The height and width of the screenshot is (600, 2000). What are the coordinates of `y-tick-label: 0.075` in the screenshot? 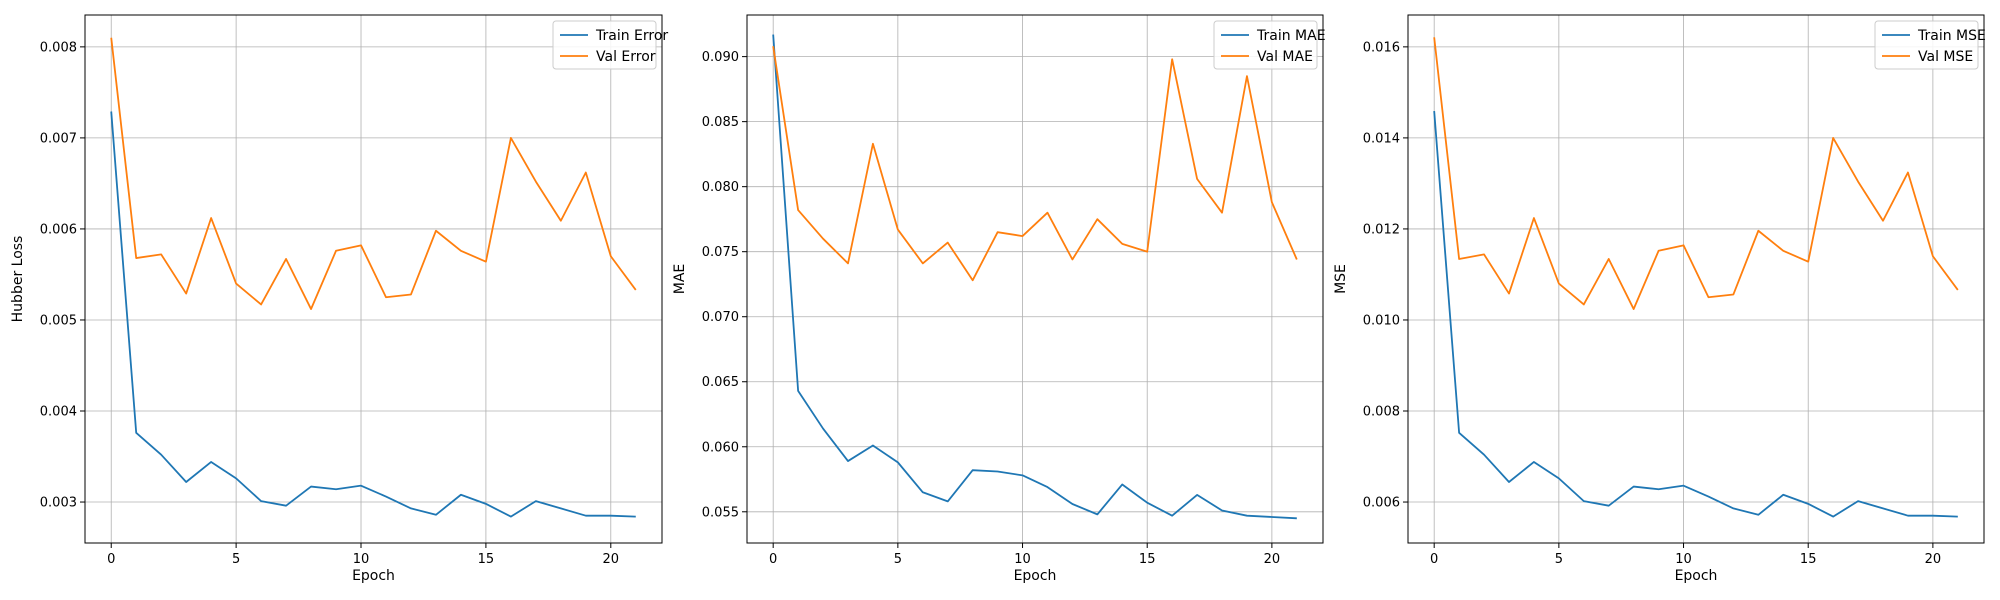 It's located at (720, 252).